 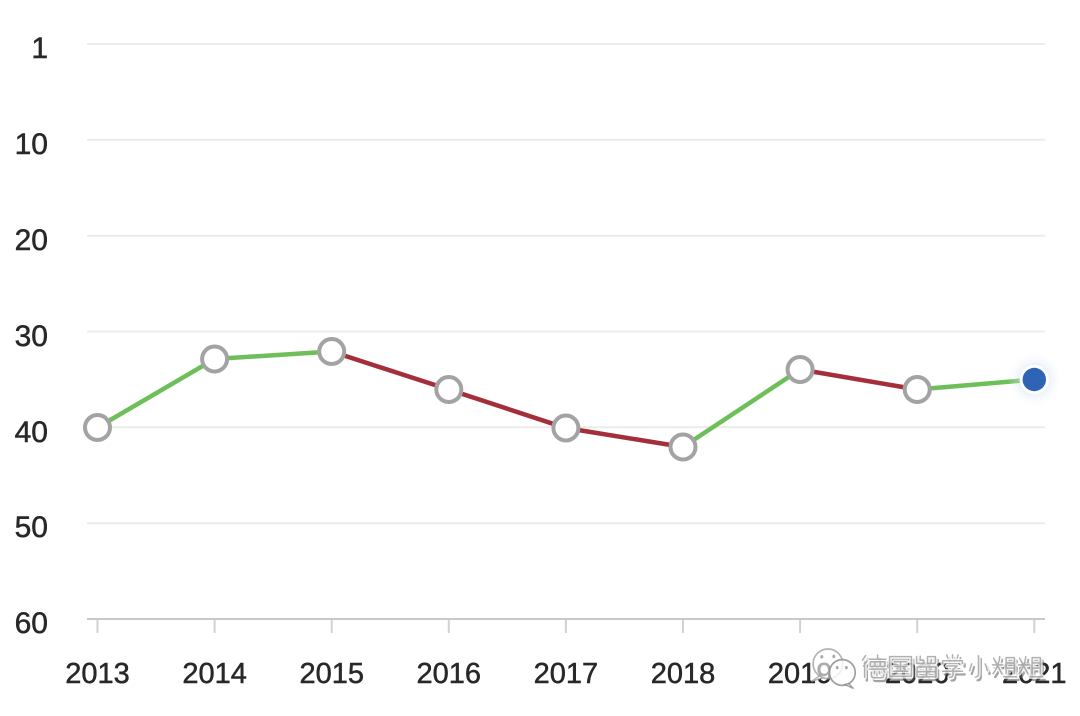 What do you see at coordinates (683, 674) in the screenshot?
I see `svg-text: 2018` at bounding box center [683, 674].